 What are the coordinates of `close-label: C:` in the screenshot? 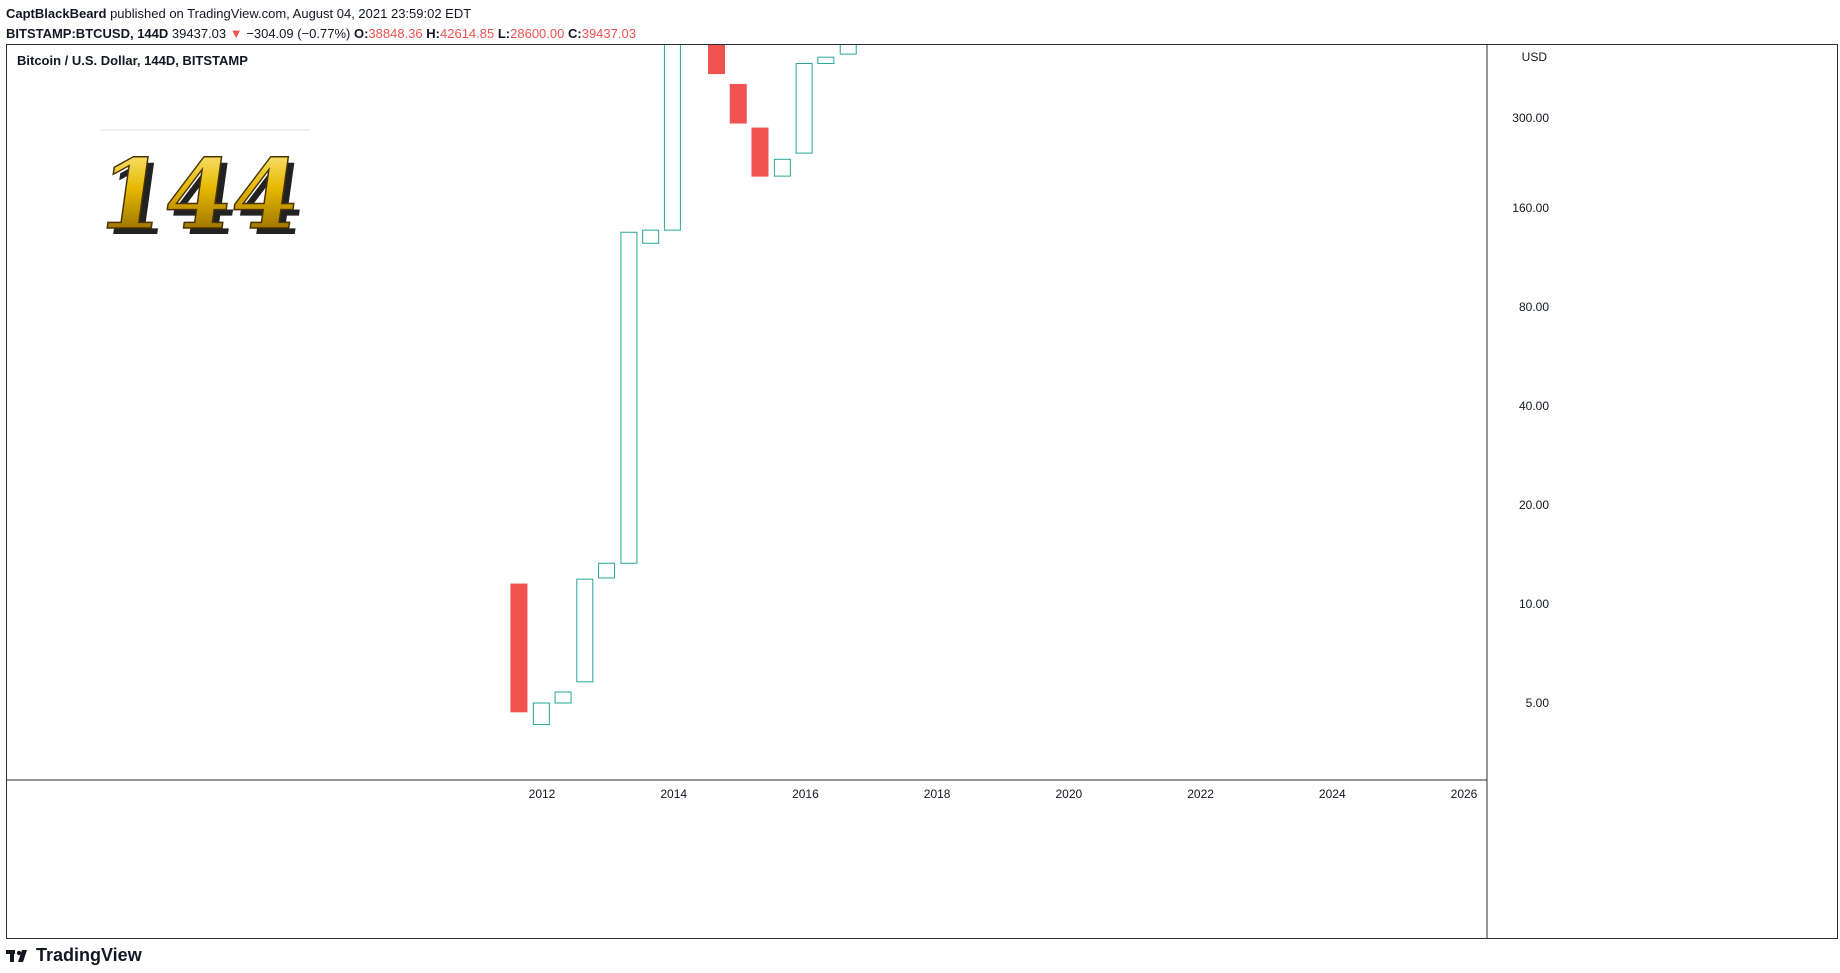 It's located at (575, 33).